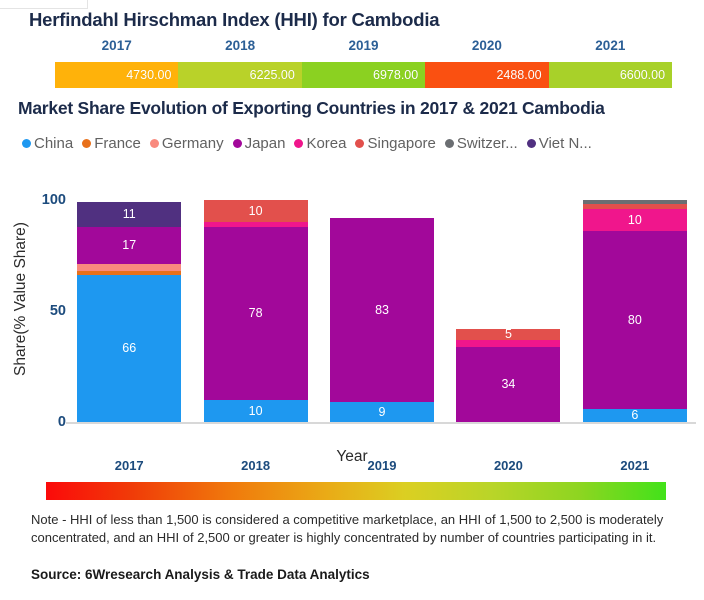 The image size is (704, 600). What do you see at coordinates (129, 268) in the screenshot?
I see `bar-segment-germany` at bounding box center [129, 268].